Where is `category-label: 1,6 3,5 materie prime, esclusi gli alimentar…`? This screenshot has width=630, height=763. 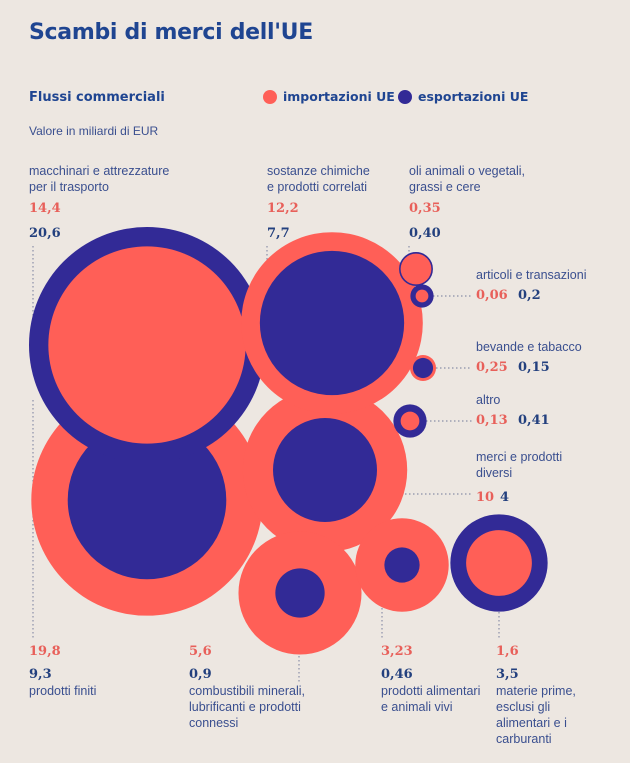 category-label: 1,6 3,5 materie prime, esclusi gli alimentar… is located at coordinates (536, 695).